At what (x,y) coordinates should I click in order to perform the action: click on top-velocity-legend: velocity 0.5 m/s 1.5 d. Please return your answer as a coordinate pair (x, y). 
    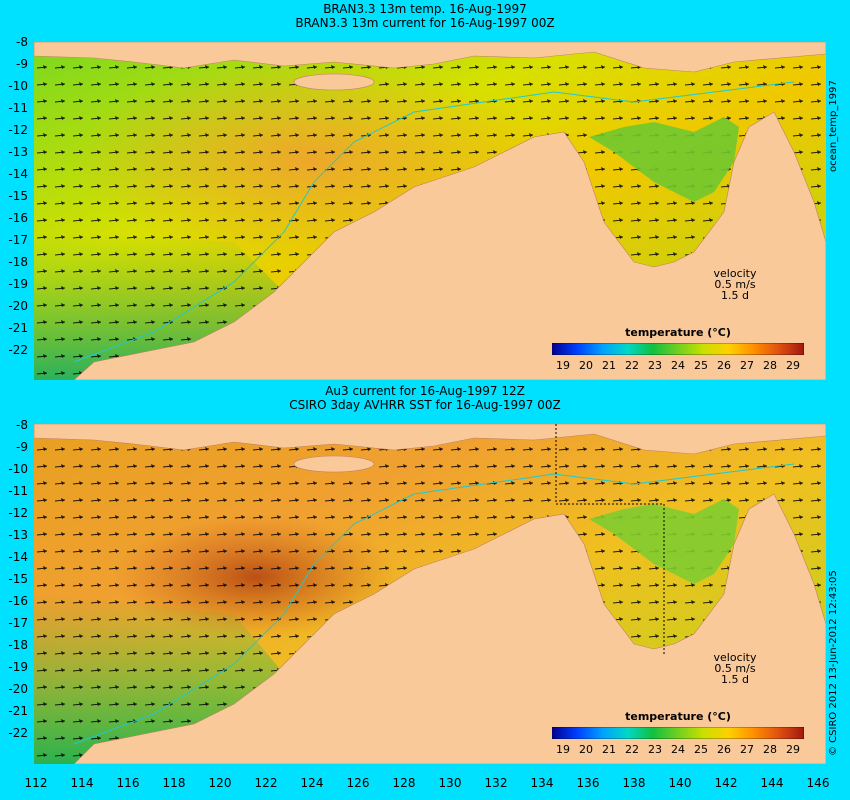
    Looking at the image, I should click on (735, 284).